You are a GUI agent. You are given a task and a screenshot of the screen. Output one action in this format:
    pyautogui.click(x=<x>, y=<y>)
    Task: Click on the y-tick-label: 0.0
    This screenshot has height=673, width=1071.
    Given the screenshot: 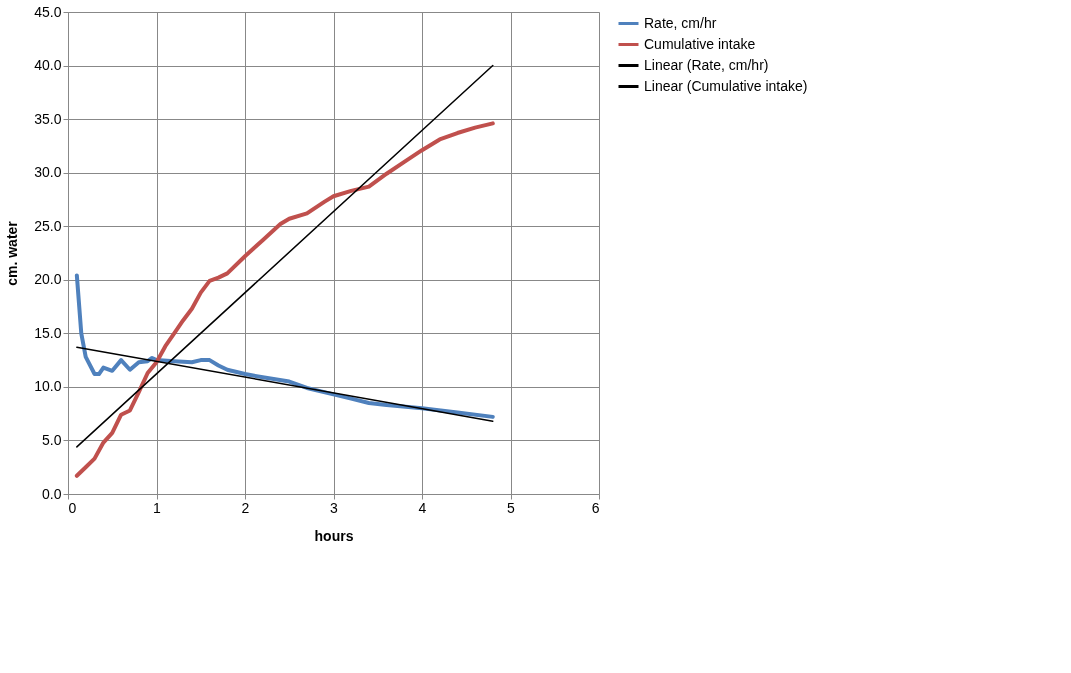 What is the action you would take?
    pyautogui.click(x=52, y=493)
    